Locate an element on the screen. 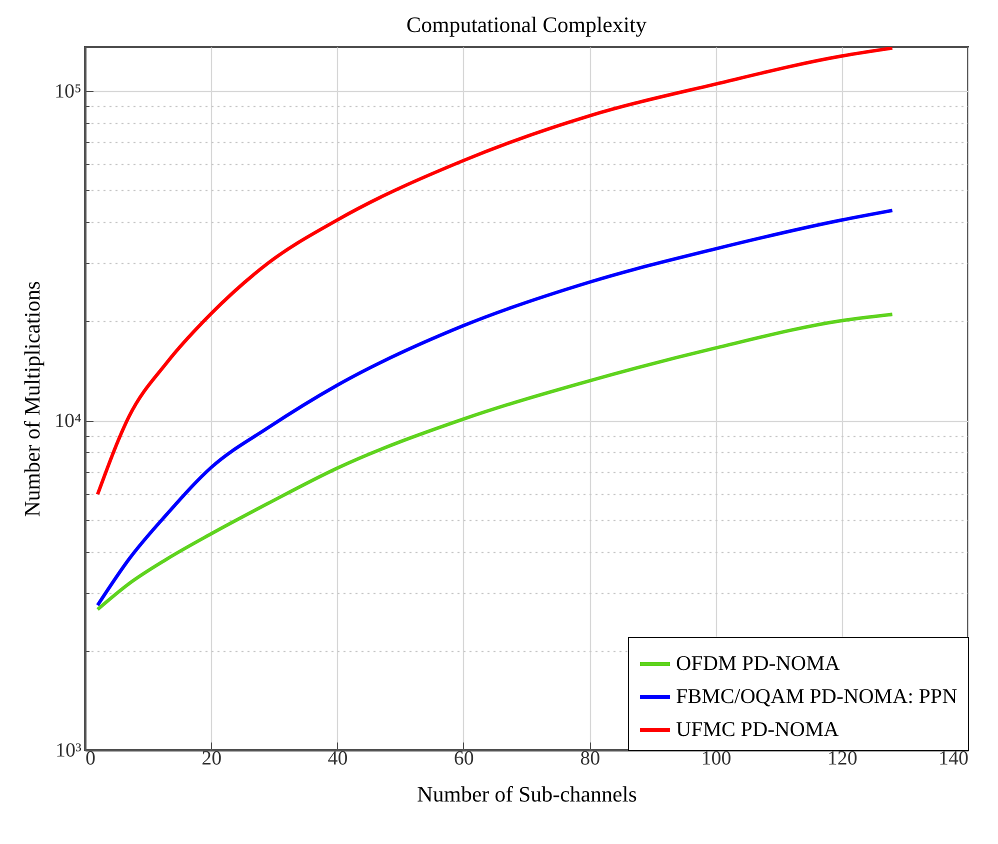  legend-label: OFDM PD-NOMA is located at coordinates (758, 663).